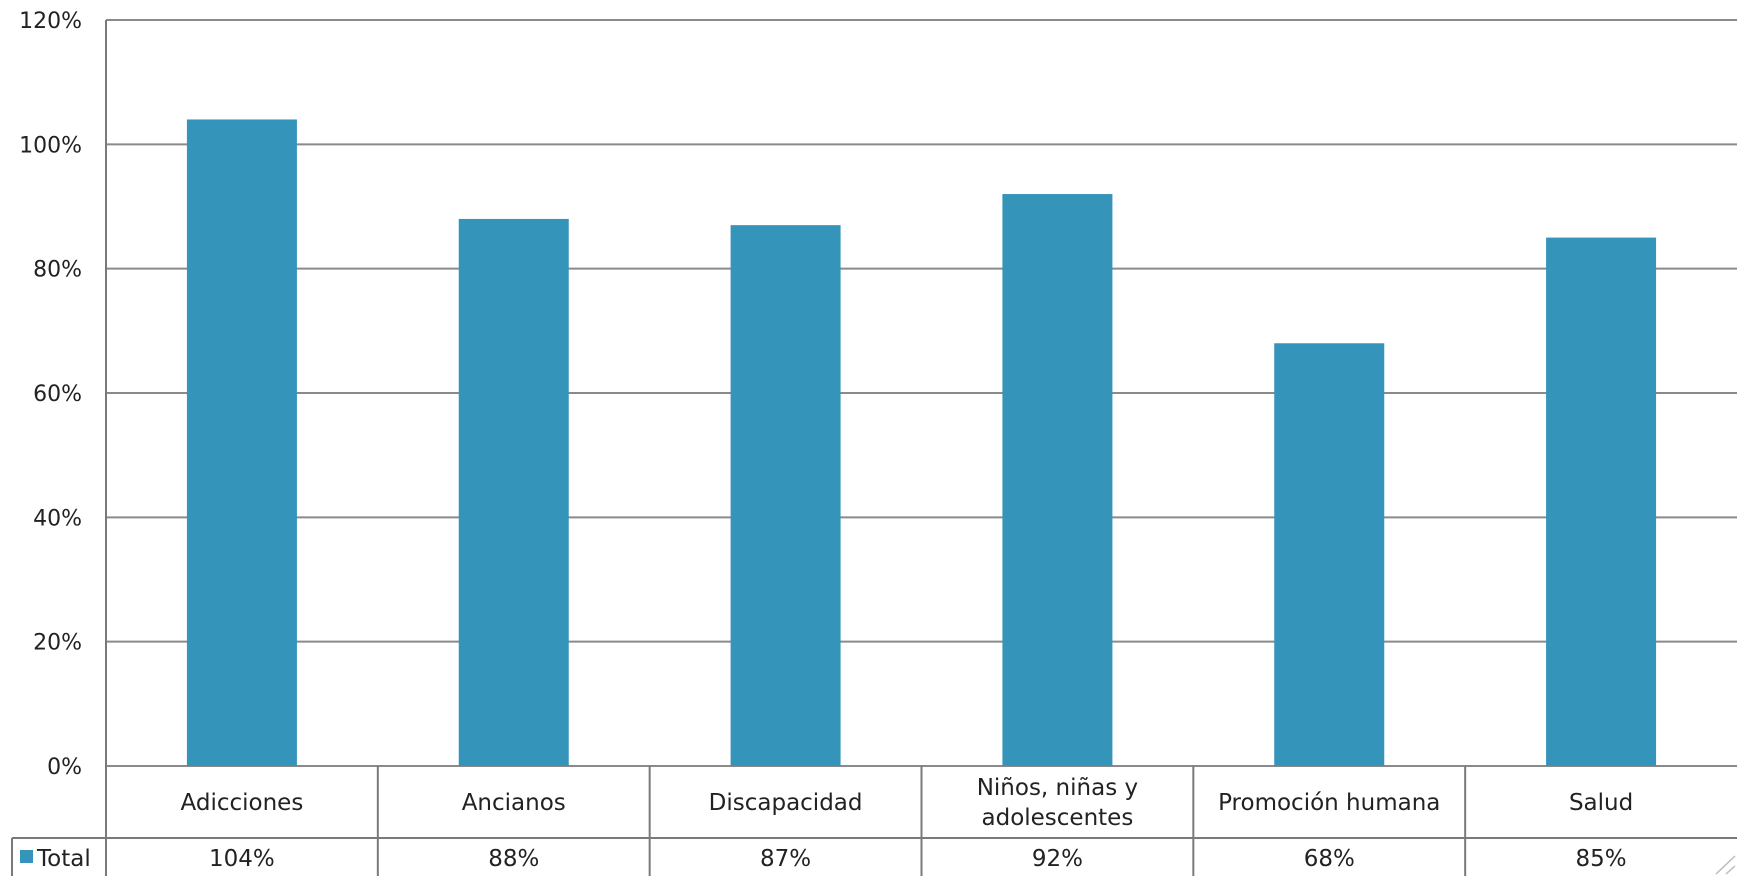  I want to click on y-tick-label: 20%, so click(57, 643).